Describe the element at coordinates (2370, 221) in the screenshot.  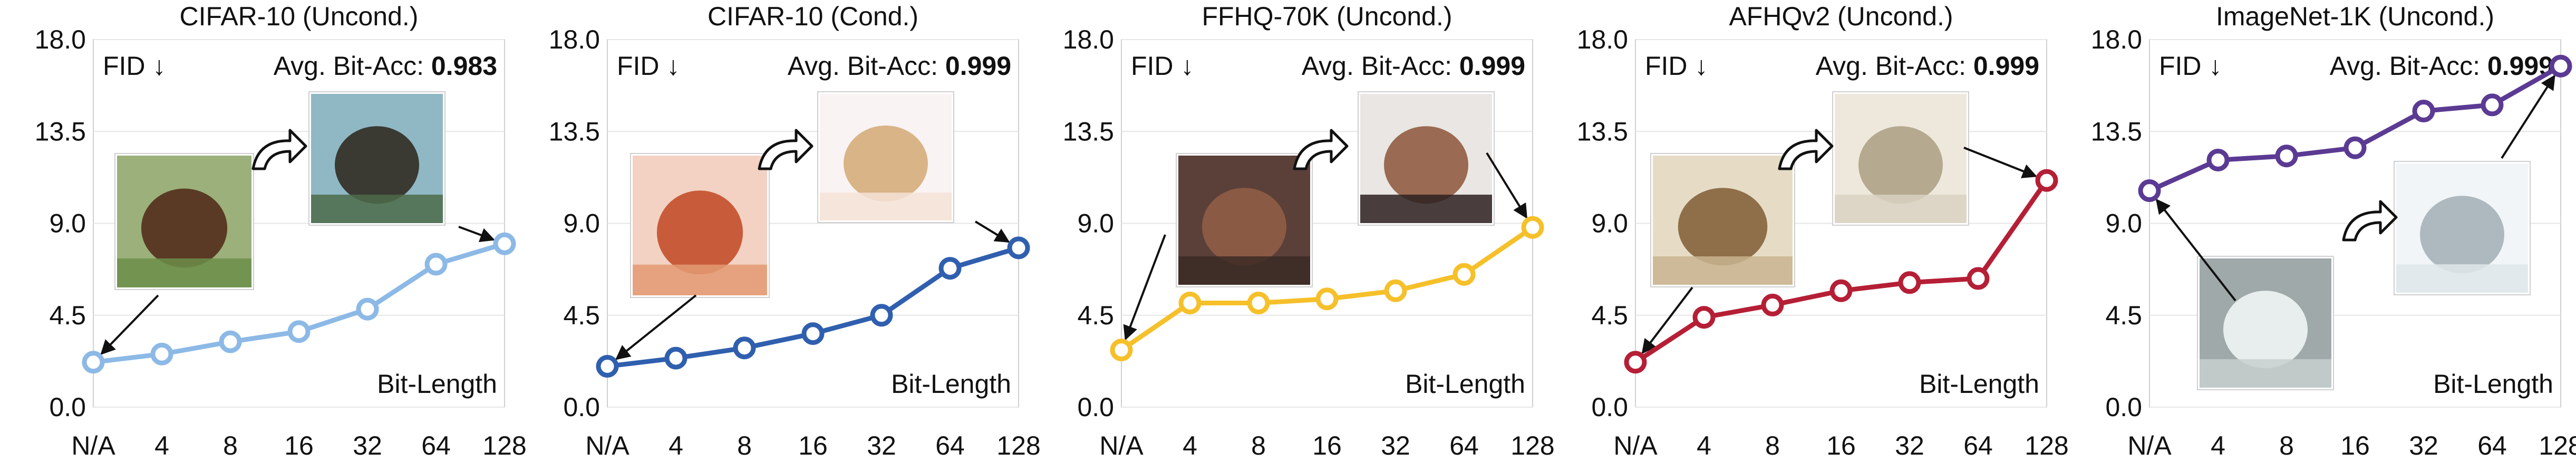
I see `curved-arrow-icon` at that location.